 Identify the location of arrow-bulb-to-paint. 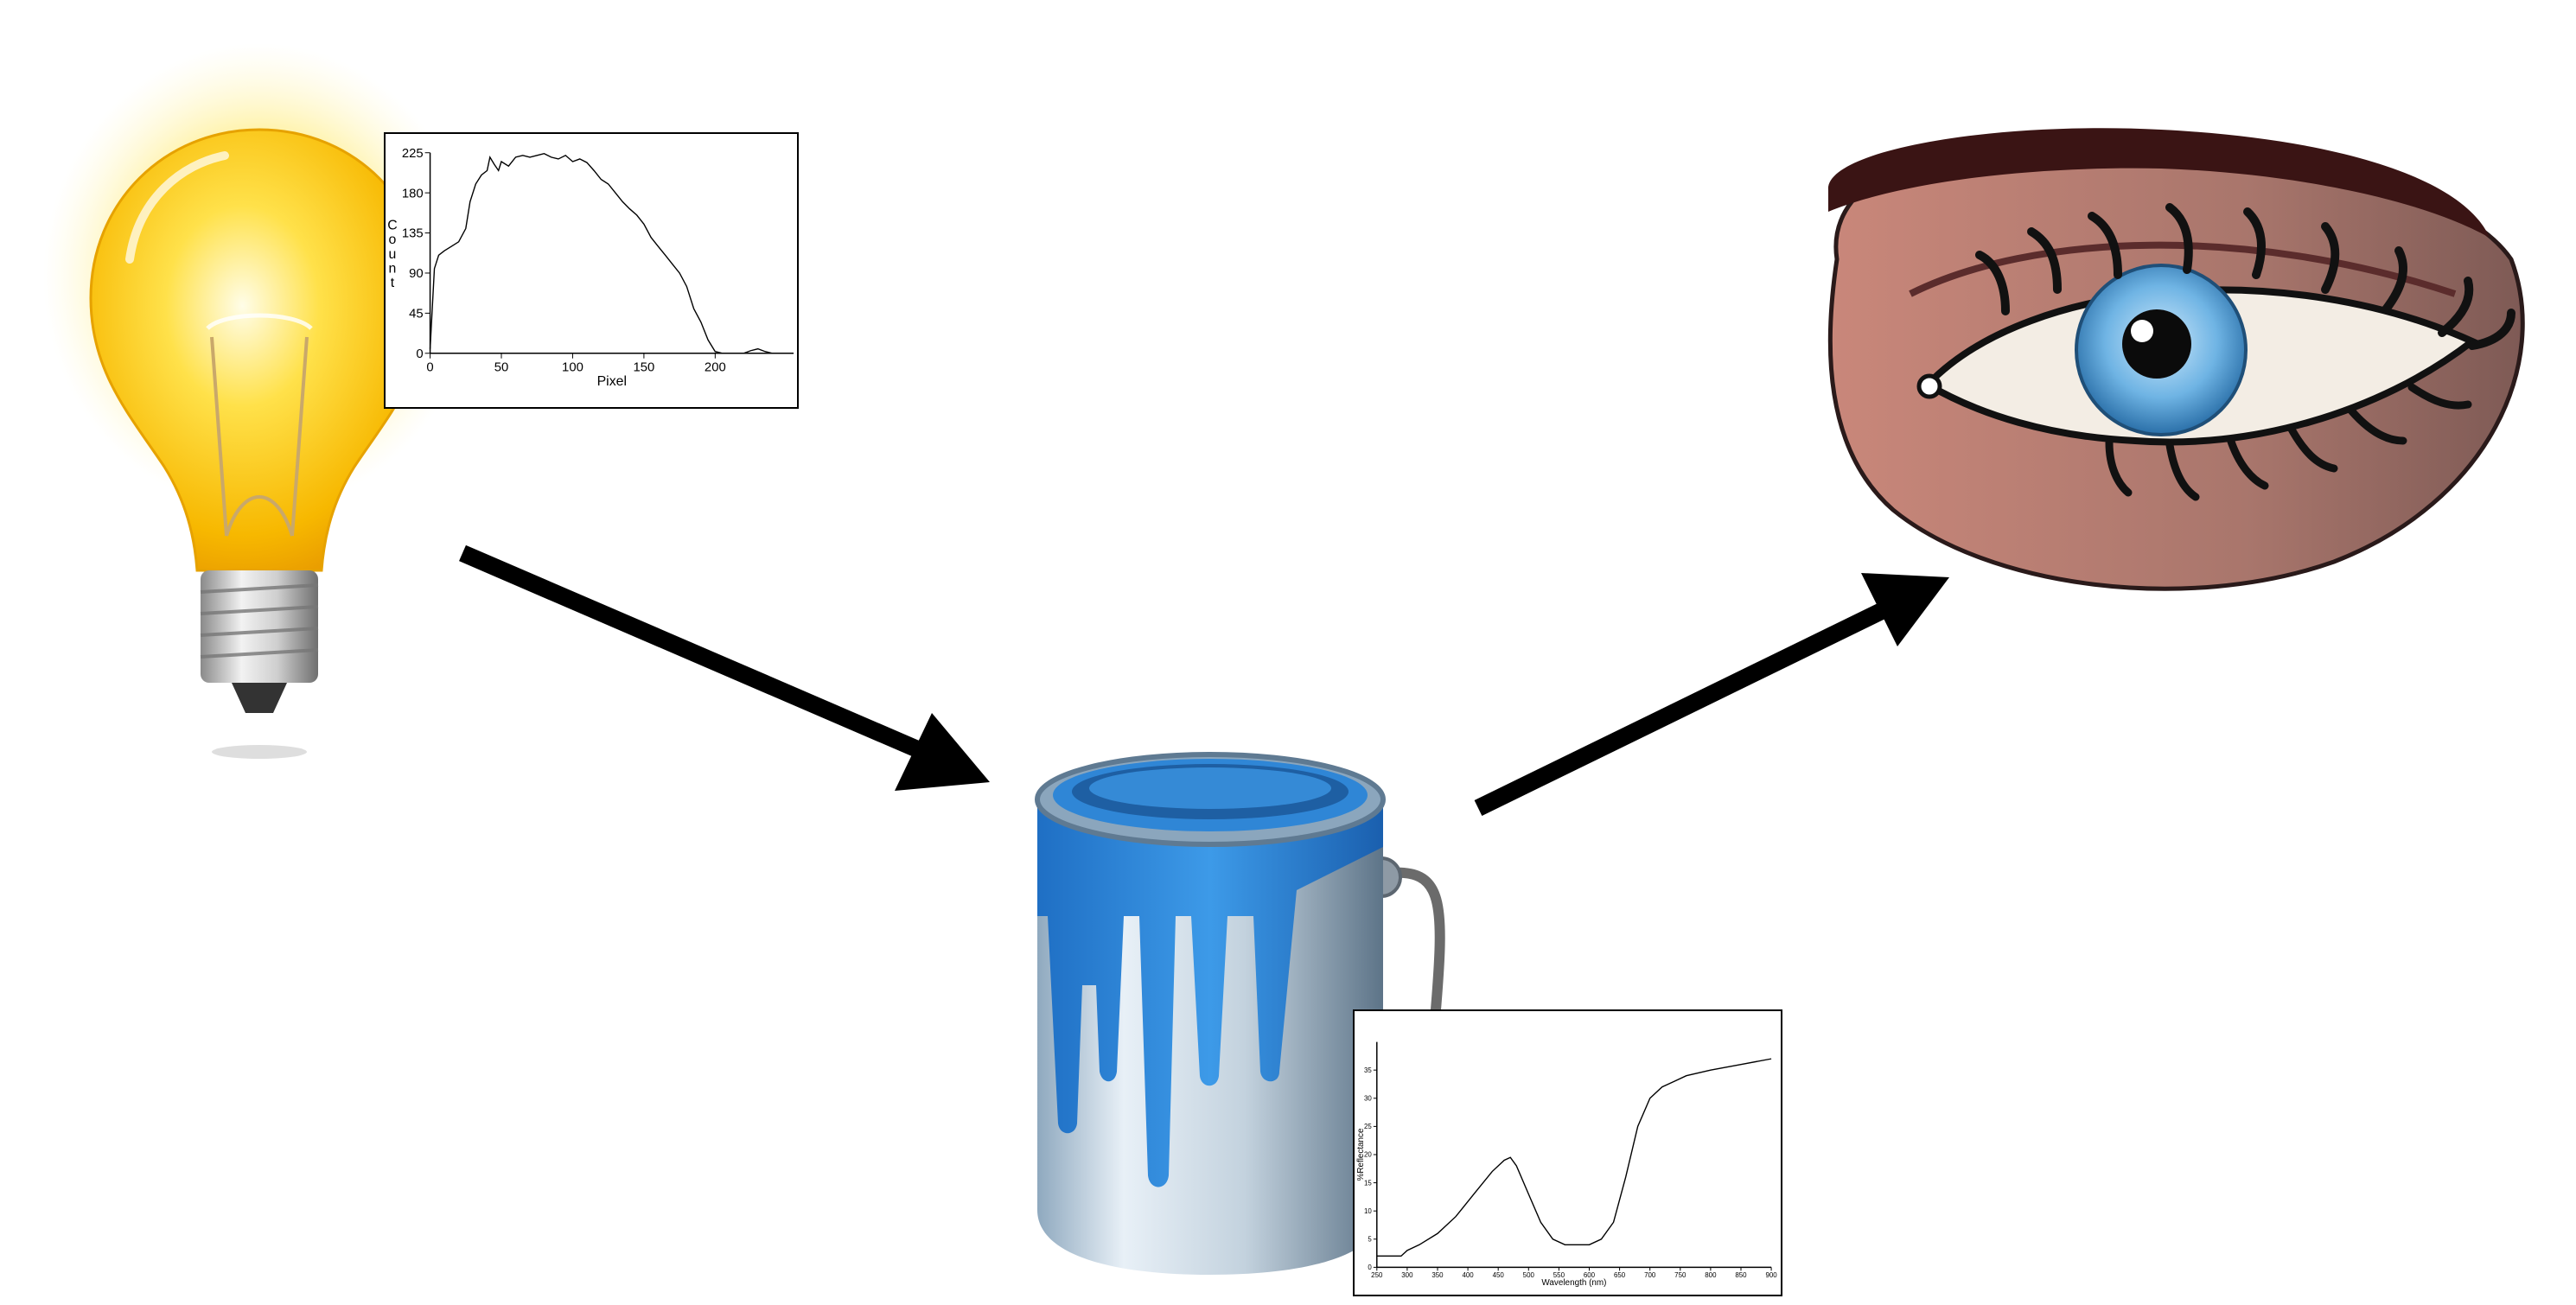
(724, 667).